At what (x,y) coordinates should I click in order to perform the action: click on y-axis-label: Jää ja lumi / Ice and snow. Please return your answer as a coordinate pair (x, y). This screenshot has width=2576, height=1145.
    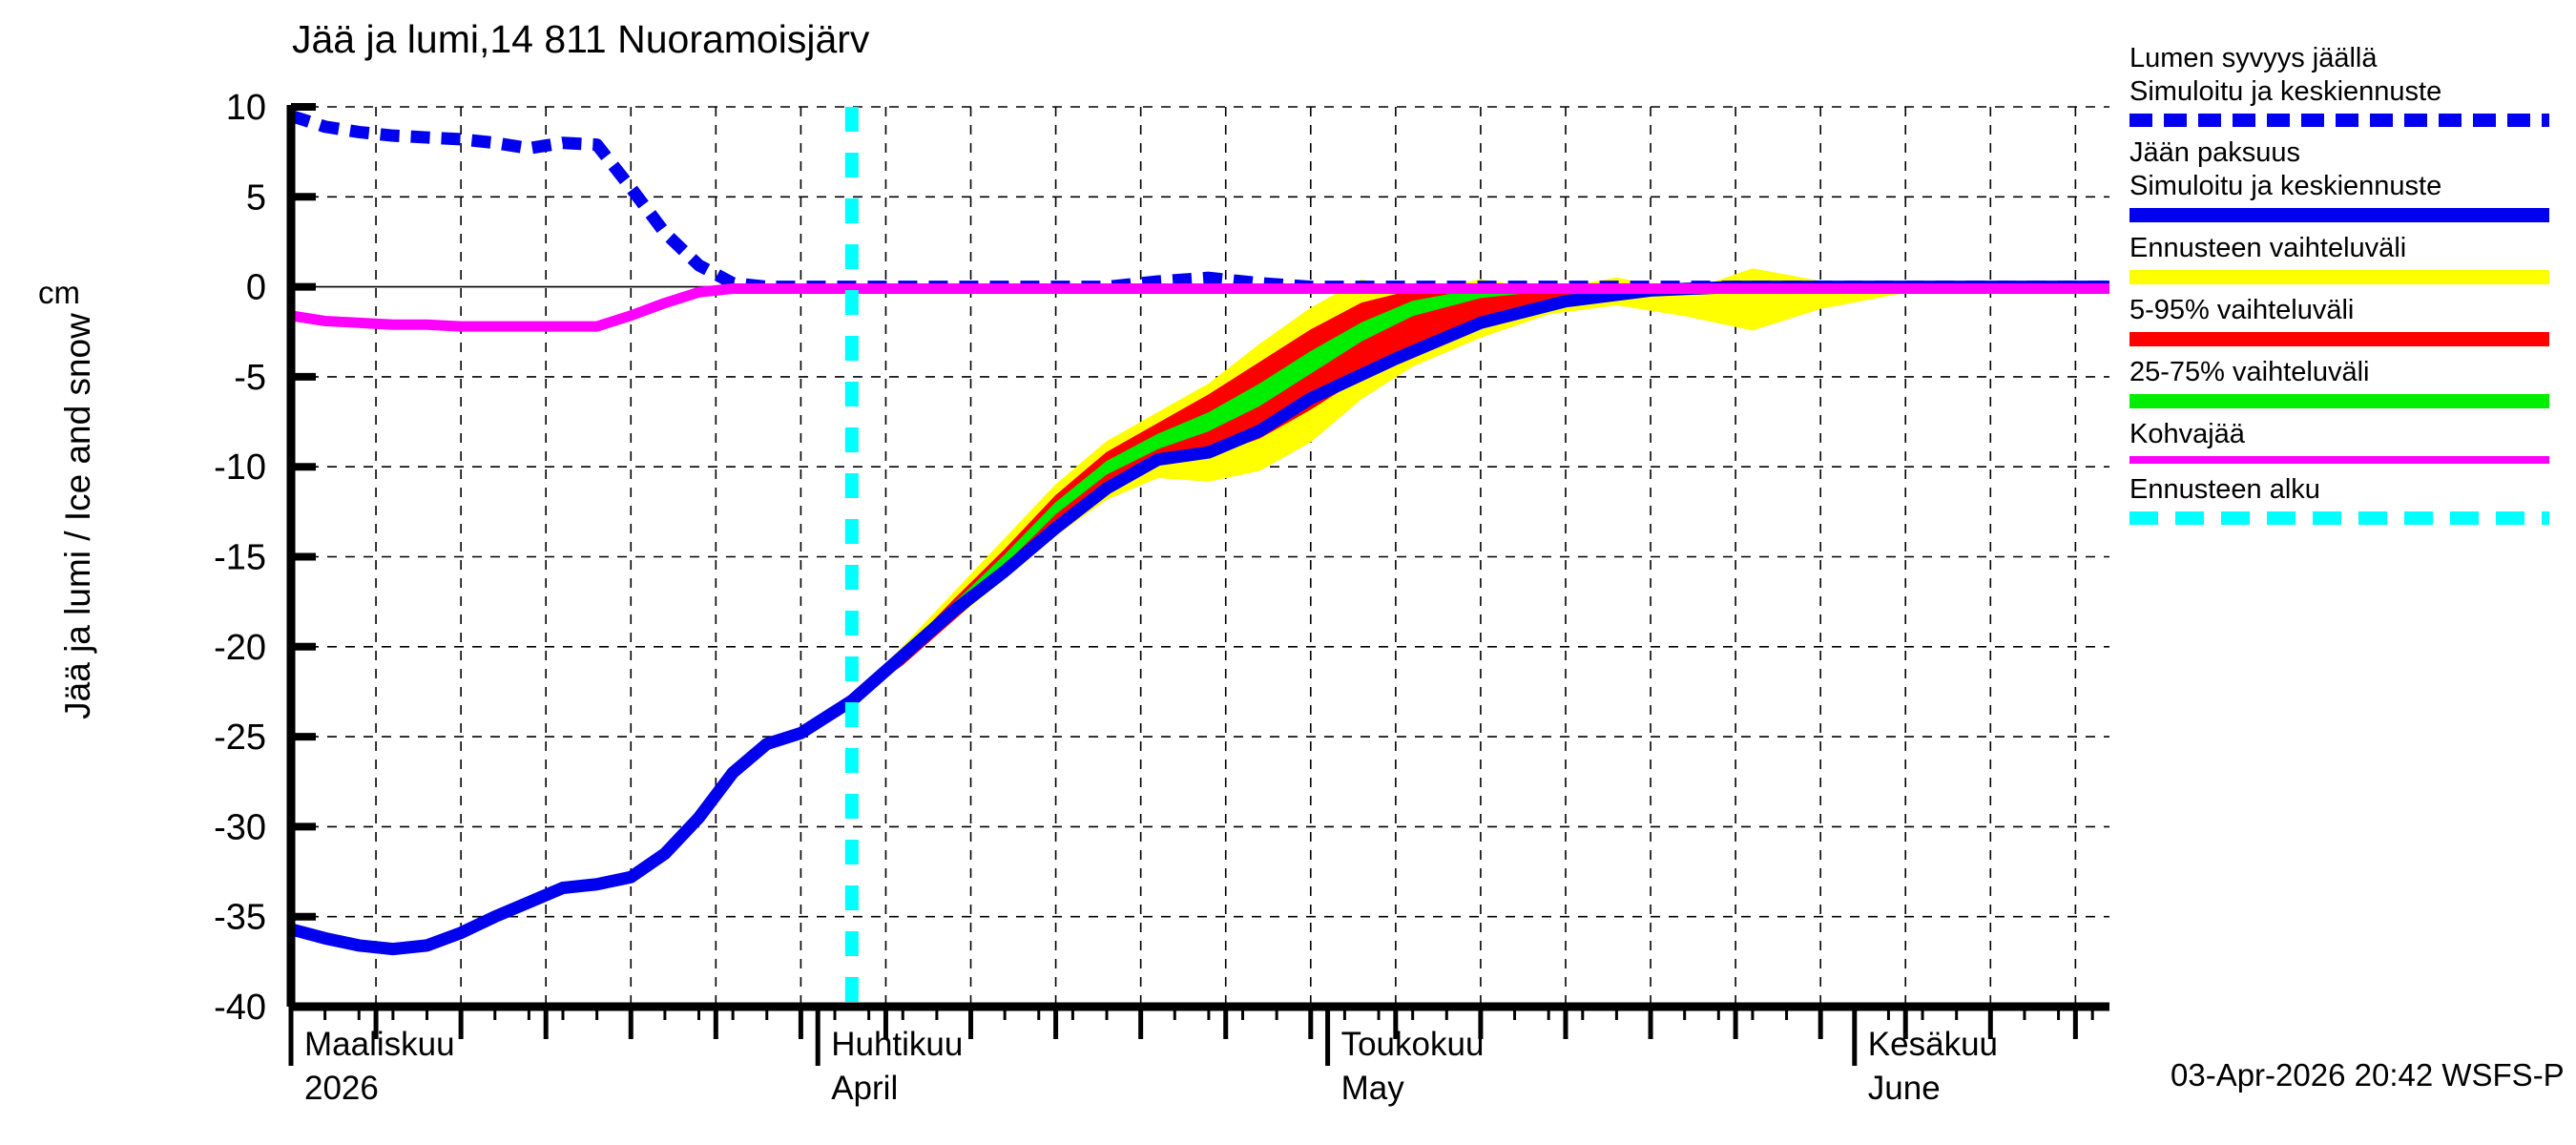
    Looking at the image, I should click on (77, 516).